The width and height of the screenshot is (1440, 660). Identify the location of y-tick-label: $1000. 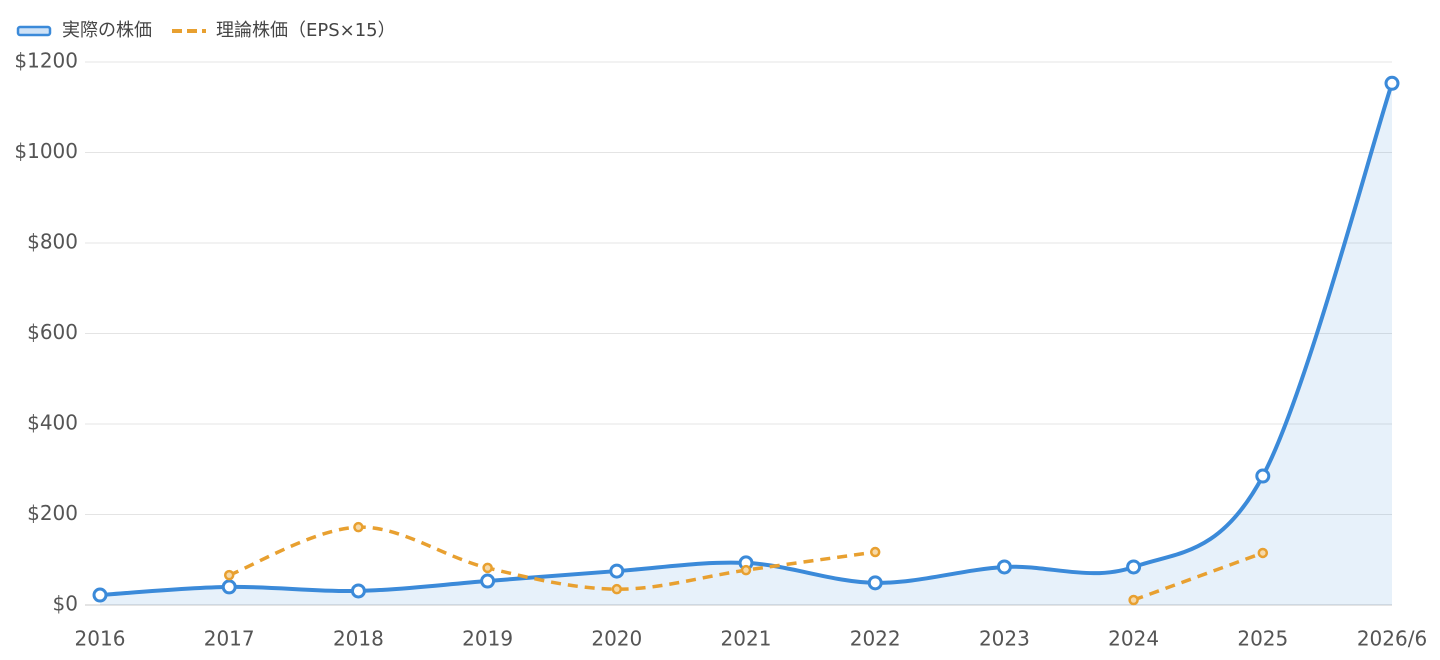
(46, 151).